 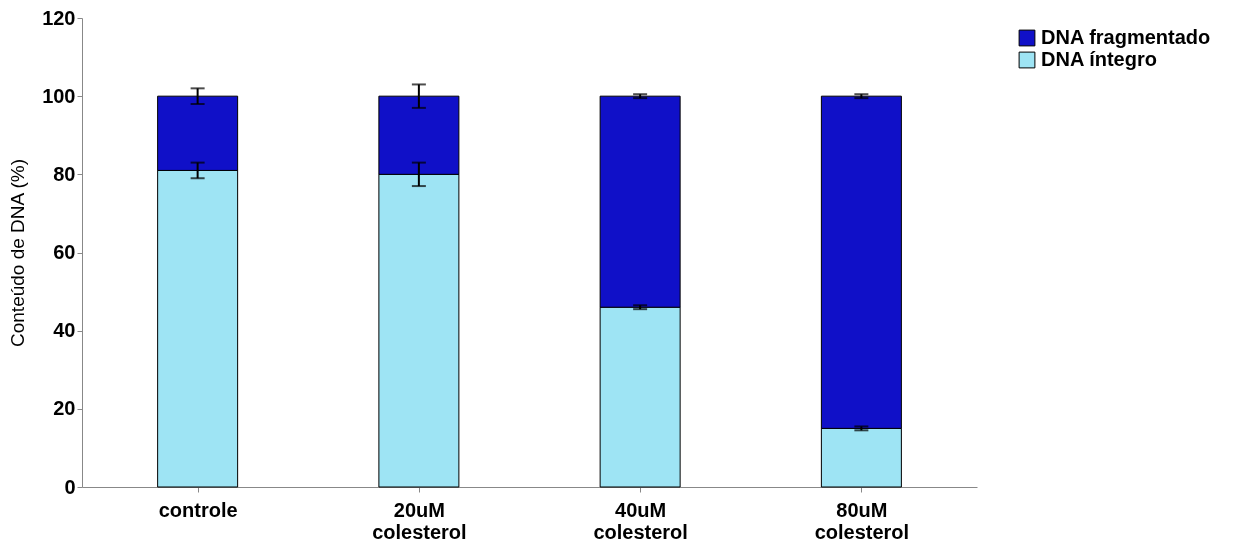 What do you see at coordinates (59, 17) in the screenshot?
I see `y-tick-label: 120` at bounding box center [59, 17].